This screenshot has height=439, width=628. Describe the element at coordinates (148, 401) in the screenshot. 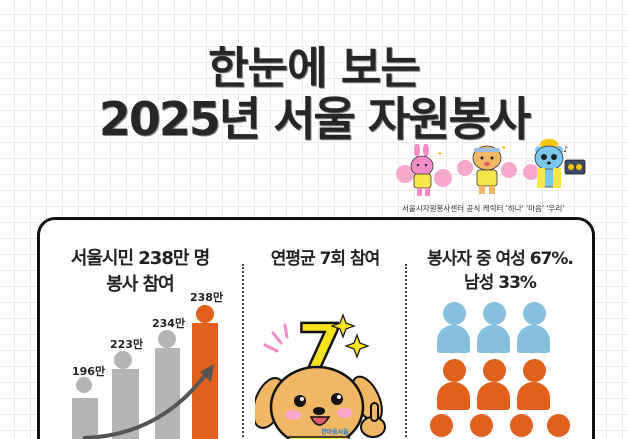

I see `trend-arrow-icon` at that location.